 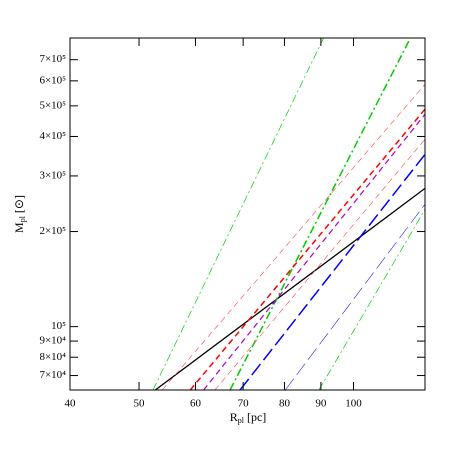 What do you see at coordinates (71, 404) in the screenshot?
I see `x-tick-label: 40` at bounding box center [71, 404].